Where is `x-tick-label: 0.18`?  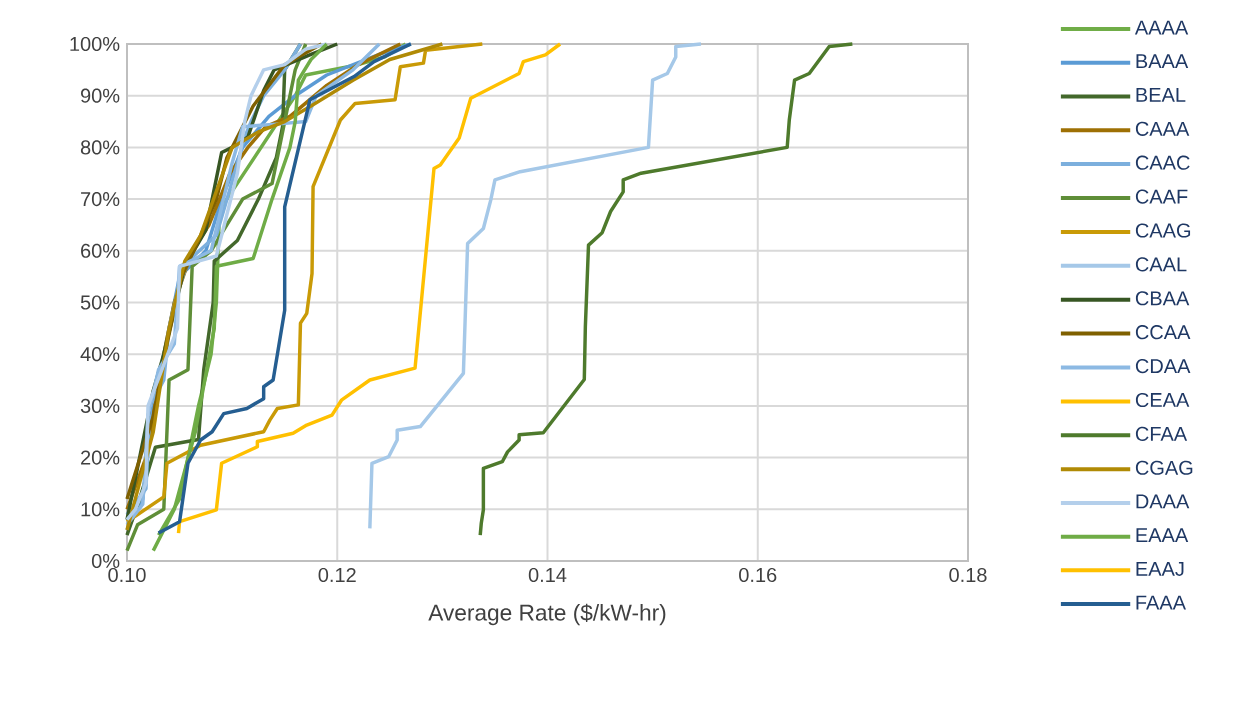 x-tick-label: 0.18 is located at coordinates (968, 575).